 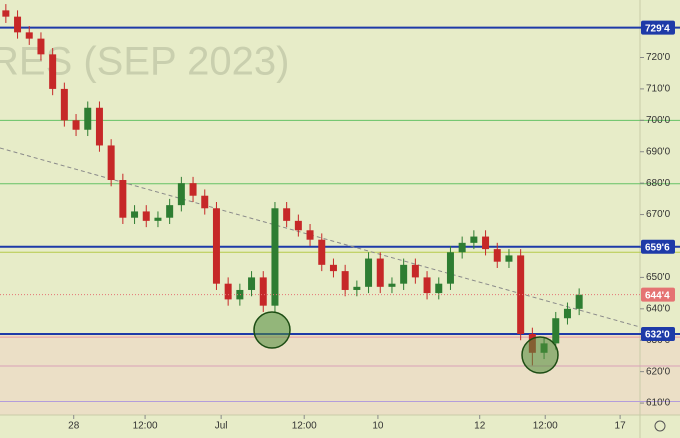 I want to click on price-badge-label: 644'4, so click(x=657, y=295).